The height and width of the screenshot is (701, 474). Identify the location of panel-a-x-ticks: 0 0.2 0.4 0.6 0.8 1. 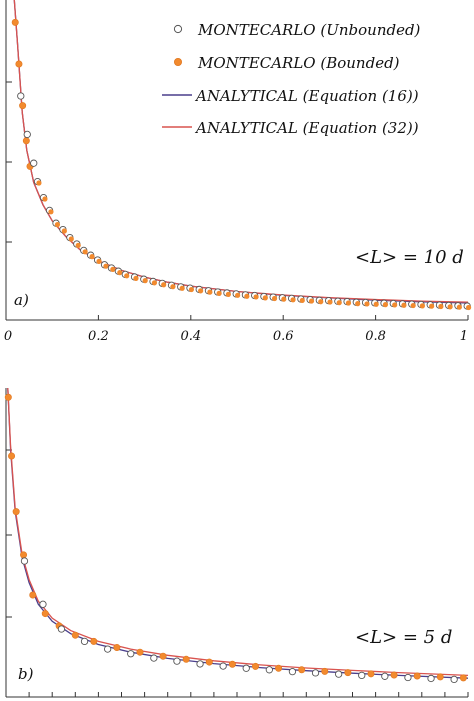
(236, 329).